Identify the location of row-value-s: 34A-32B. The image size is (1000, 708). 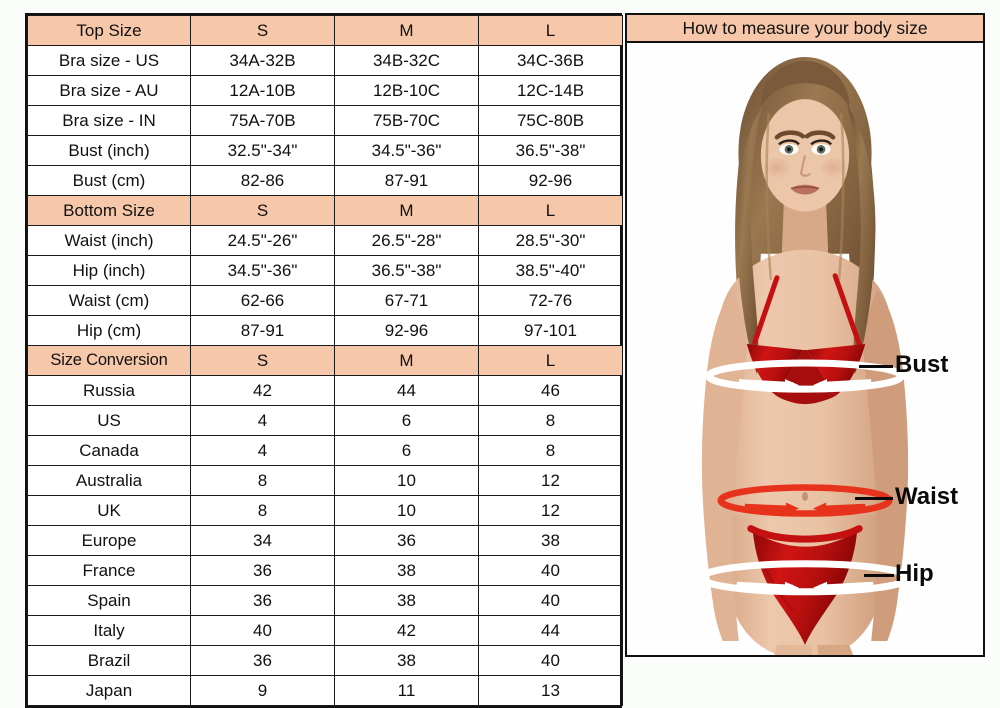
(262, 60).